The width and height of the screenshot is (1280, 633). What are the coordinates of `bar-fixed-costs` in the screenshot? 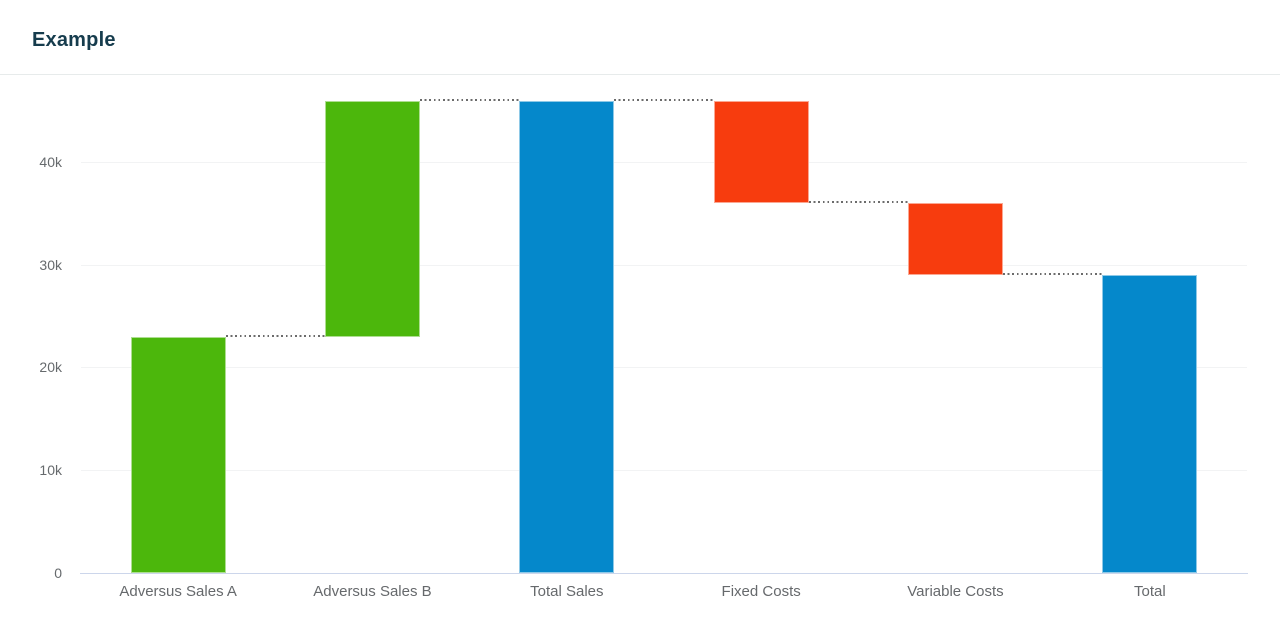 It's located at (761, 152).